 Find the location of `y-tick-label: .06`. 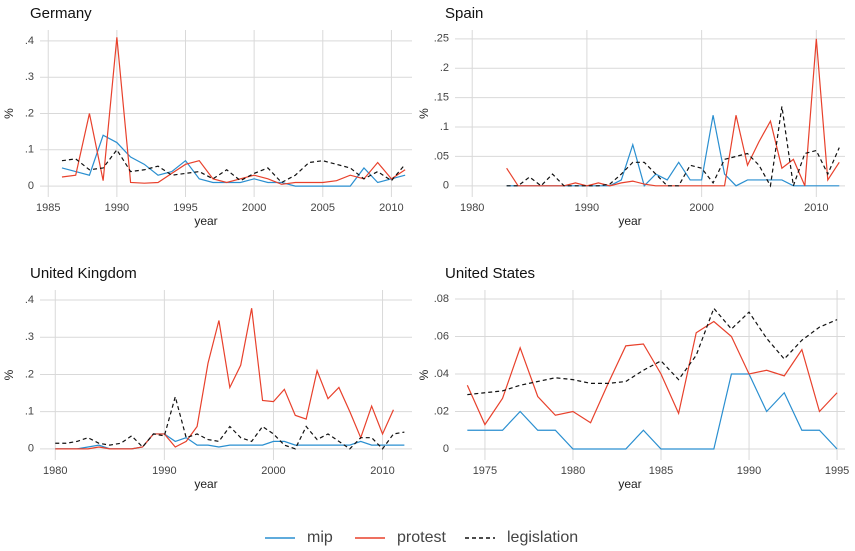

y-tick-label: .06 is located at coordinates (441, 336).